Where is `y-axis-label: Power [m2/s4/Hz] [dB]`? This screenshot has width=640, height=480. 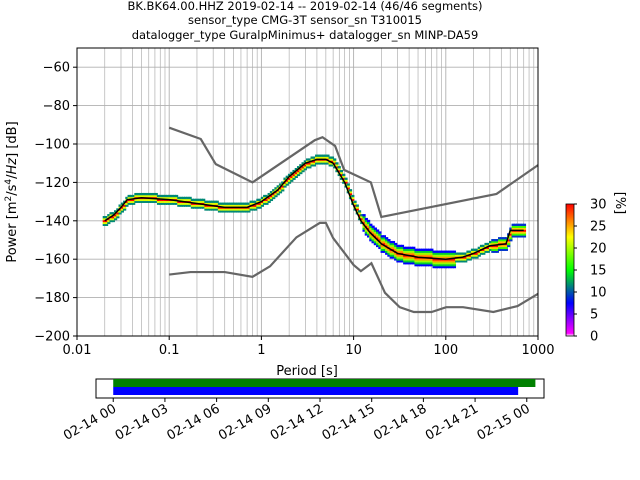 y-axis-label: Power [m2/s4/Hz] [dB] is located at coordinates (12, 191).